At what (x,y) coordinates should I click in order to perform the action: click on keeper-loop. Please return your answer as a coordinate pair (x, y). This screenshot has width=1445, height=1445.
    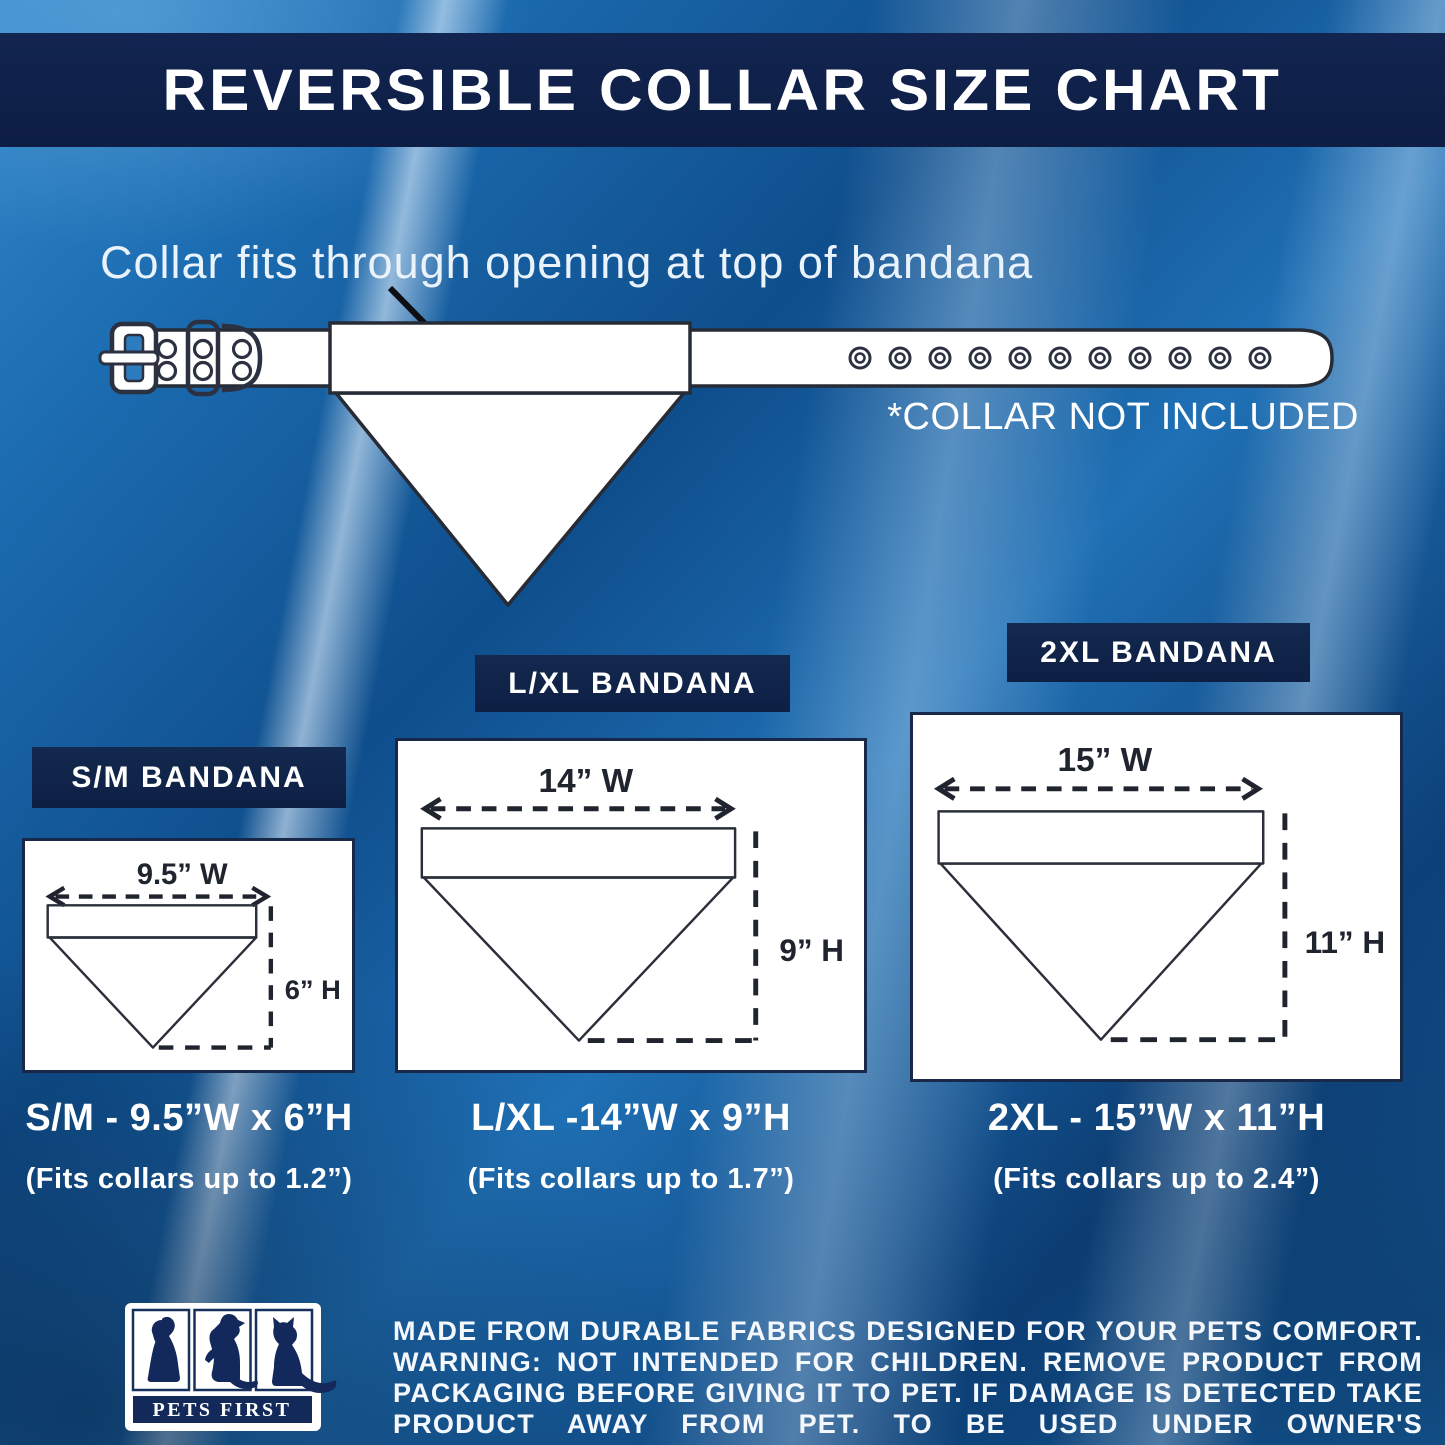
    Looking at the image, I should click on (203, 358).